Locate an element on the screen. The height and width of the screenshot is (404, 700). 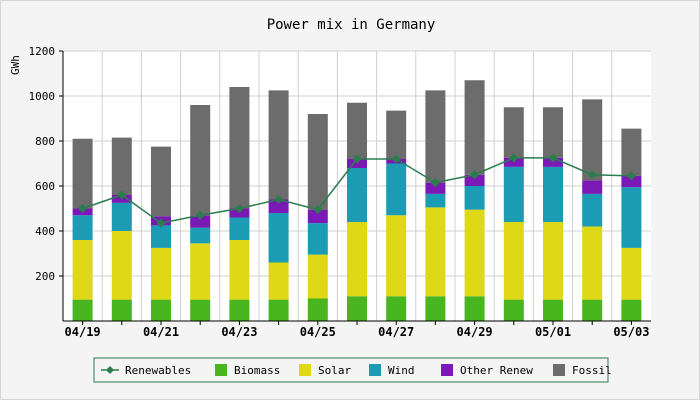
x-tick-label: 04/25 is located at coordinates (318, 332).